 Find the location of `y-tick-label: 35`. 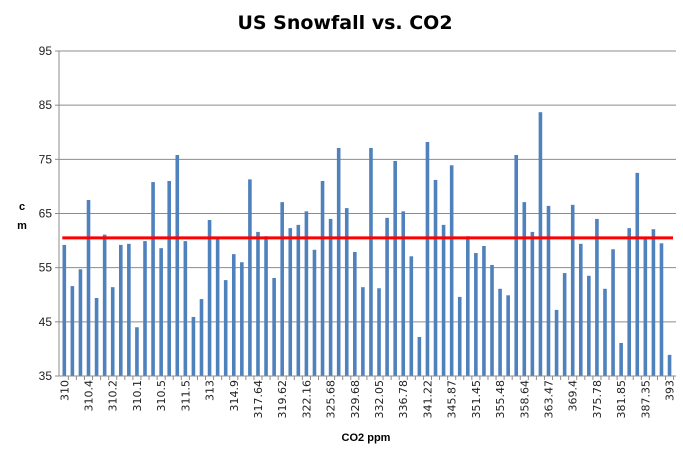

y-tick-label: 35 is located at coordinates (46, 376).